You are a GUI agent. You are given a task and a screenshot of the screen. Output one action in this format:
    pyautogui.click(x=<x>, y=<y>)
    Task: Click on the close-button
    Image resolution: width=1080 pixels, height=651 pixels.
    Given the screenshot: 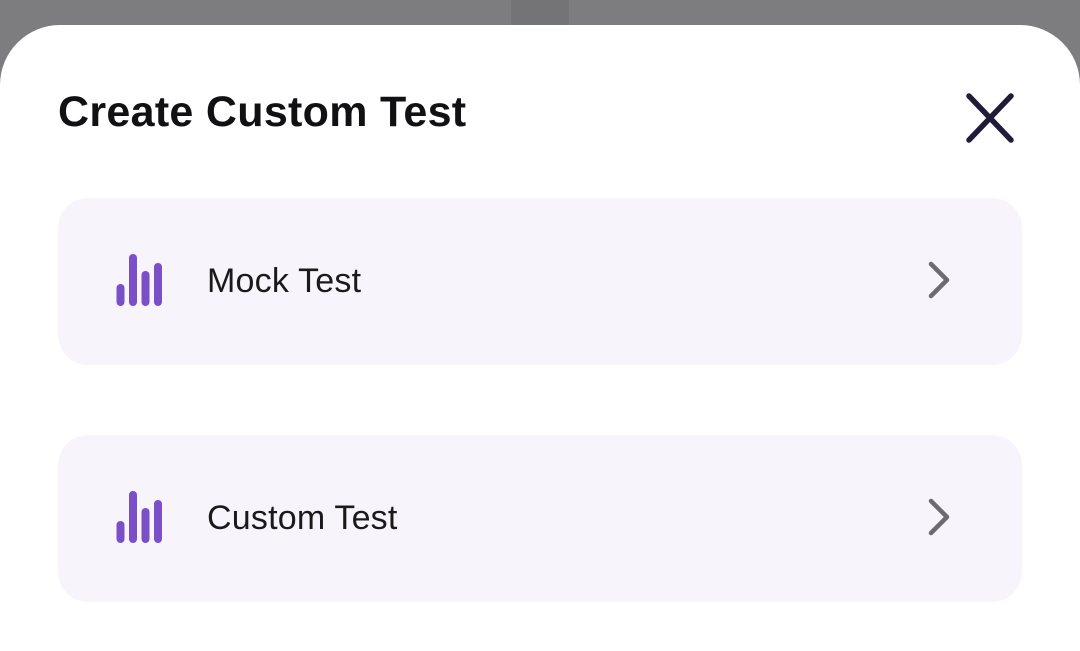 What is the action you would take?
    pyautogui.click(x=990, y=119)
    